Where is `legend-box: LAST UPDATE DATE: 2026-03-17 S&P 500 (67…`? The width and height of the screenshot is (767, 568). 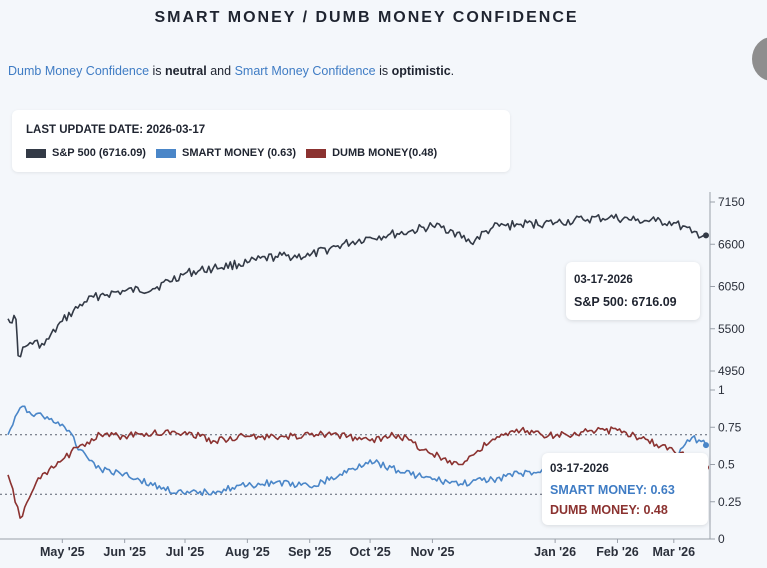 legend-box: LAST UPDATE DATE: 2026-03-17 S&P 500 (67… is located at coordinates (261, 141).